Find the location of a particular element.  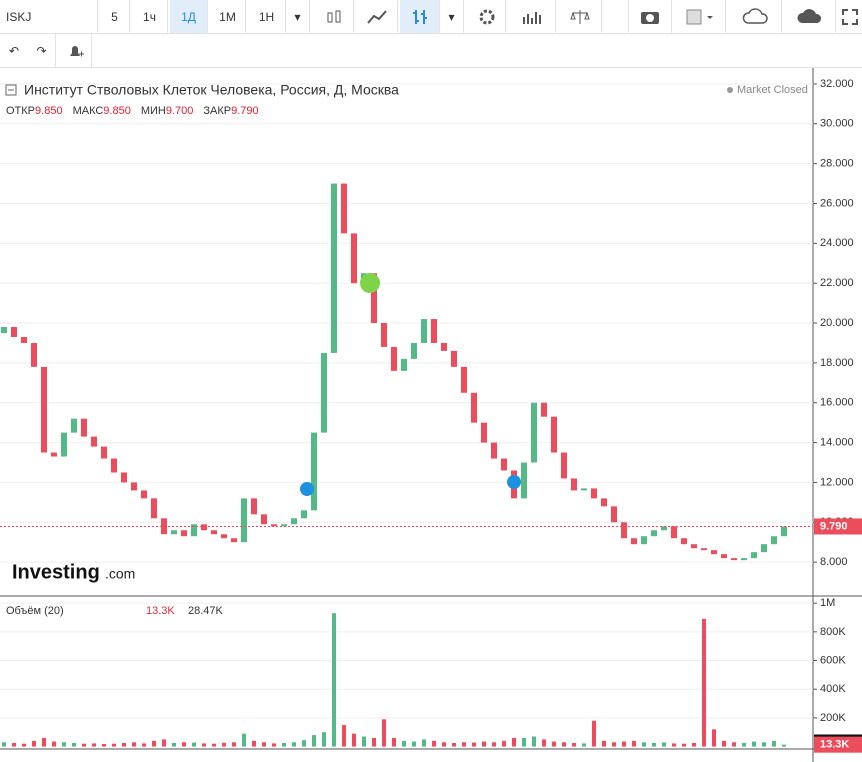

interval-button: 1Д is located at coordinates (189, 16).